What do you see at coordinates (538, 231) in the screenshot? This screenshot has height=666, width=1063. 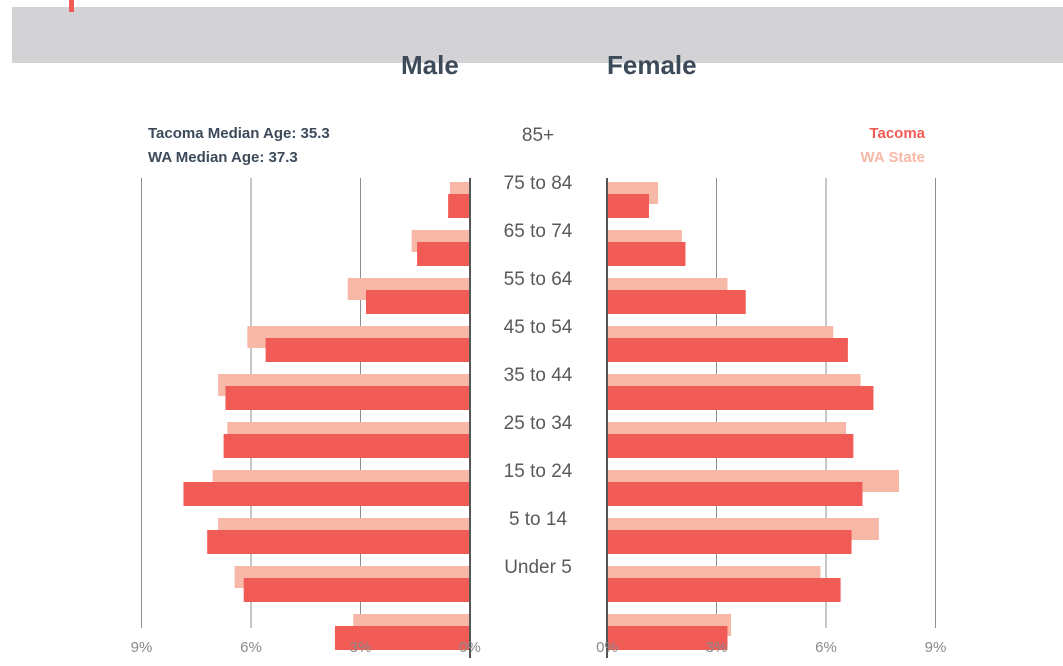 I see `age-group-label: 65 to 74` at bounding box center [538, 231].